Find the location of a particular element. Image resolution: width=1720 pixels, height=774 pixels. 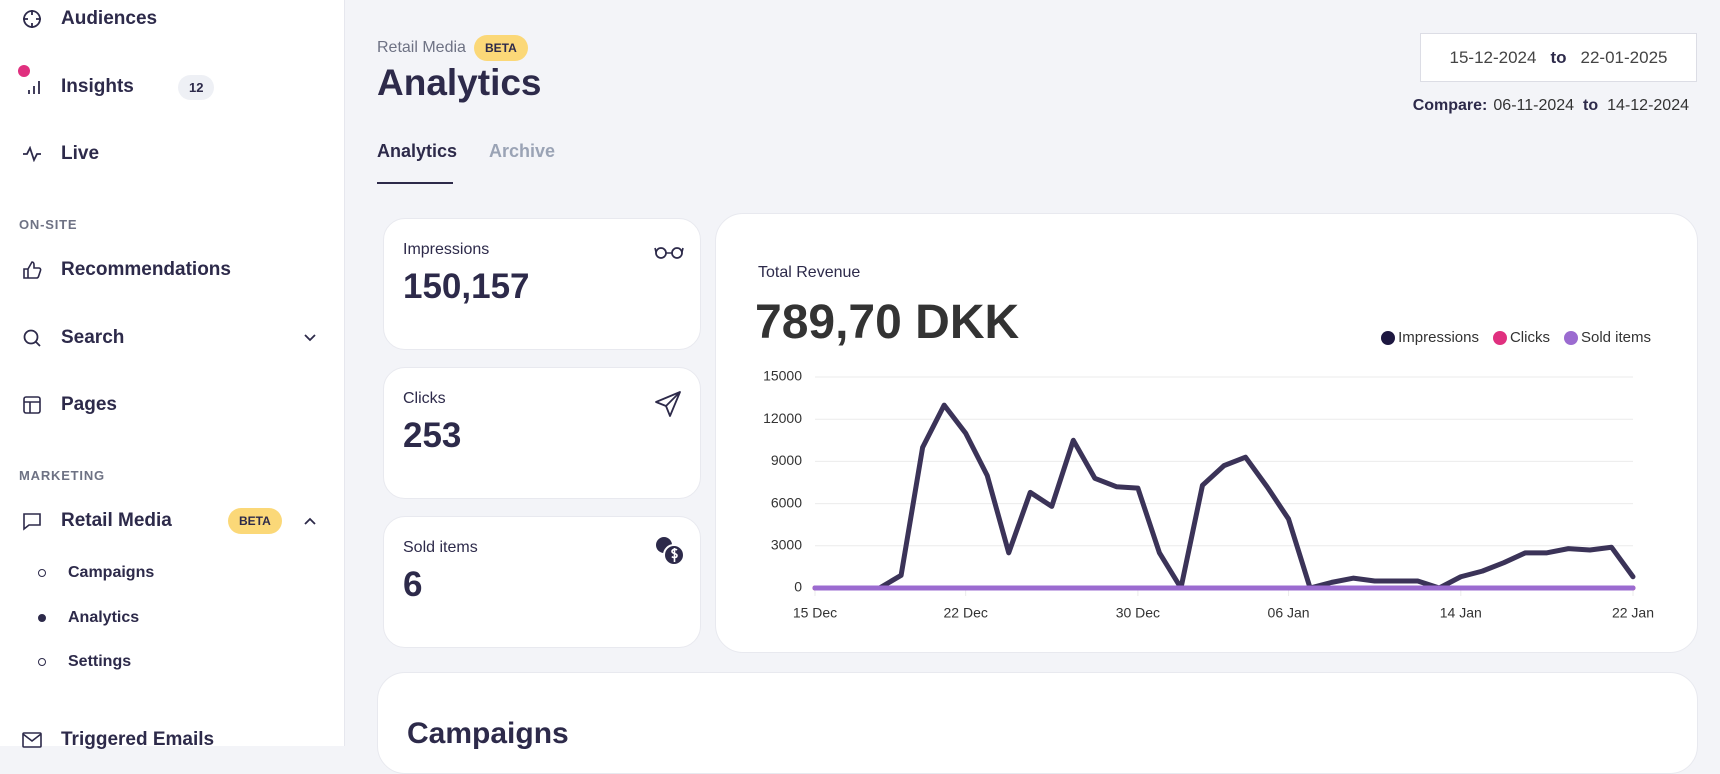

nav-item: Live is located at coordinates (80, 153).